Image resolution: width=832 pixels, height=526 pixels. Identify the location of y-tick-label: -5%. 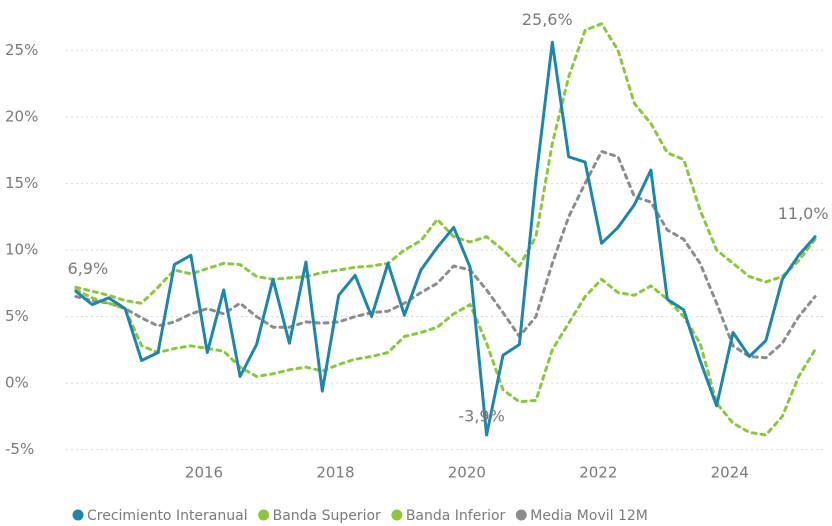
(19, 449).